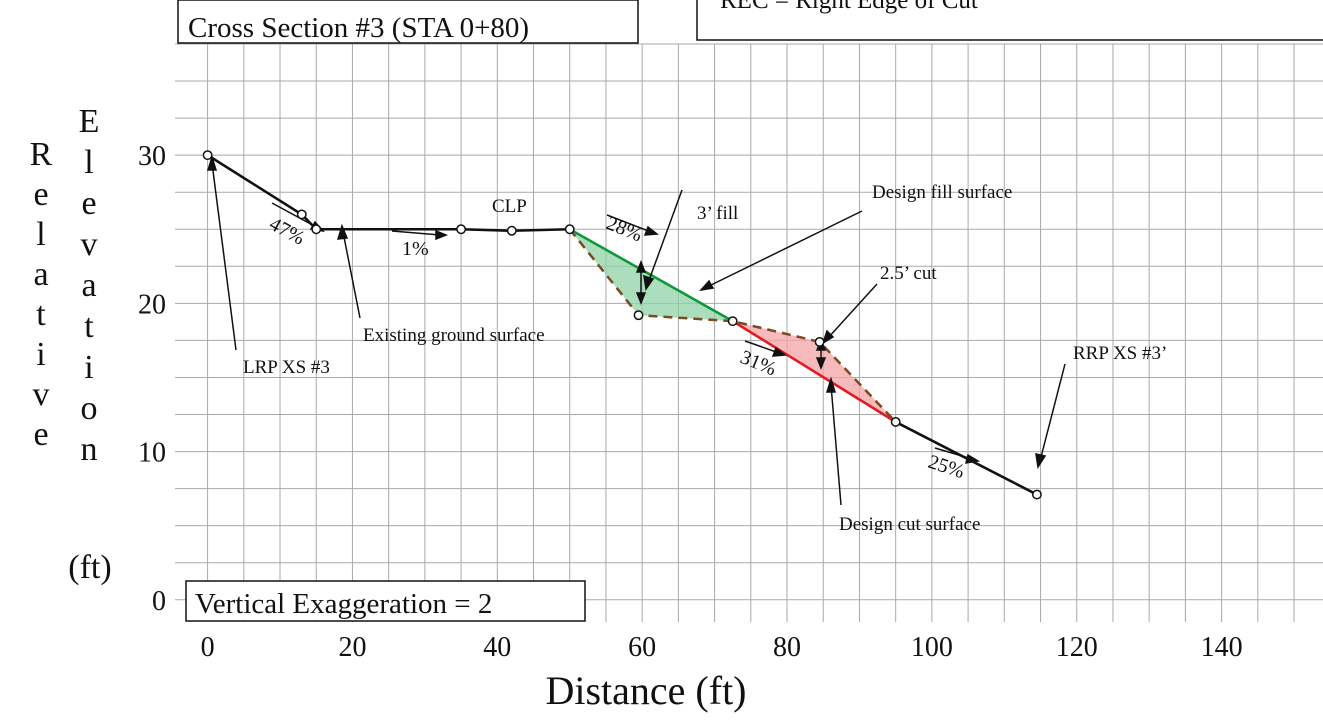 The height and width of the screenshot is (720, 1323). I want to click on x-tick-label: 0, so click(208, 647).